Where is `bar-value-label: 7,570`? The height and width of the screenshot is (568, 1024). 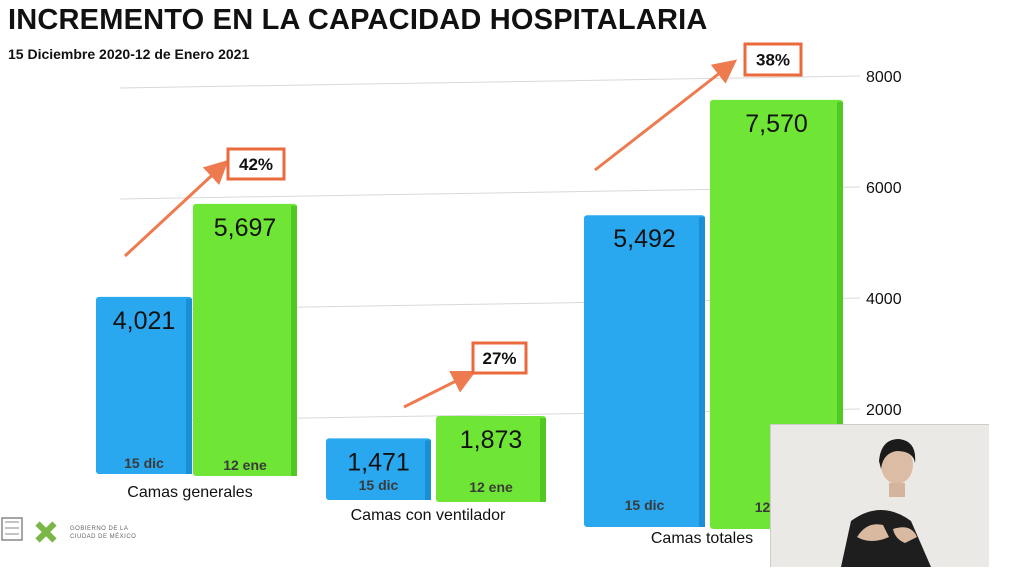 bar-value-label: 7,570 is located at coordinates (776, 124).